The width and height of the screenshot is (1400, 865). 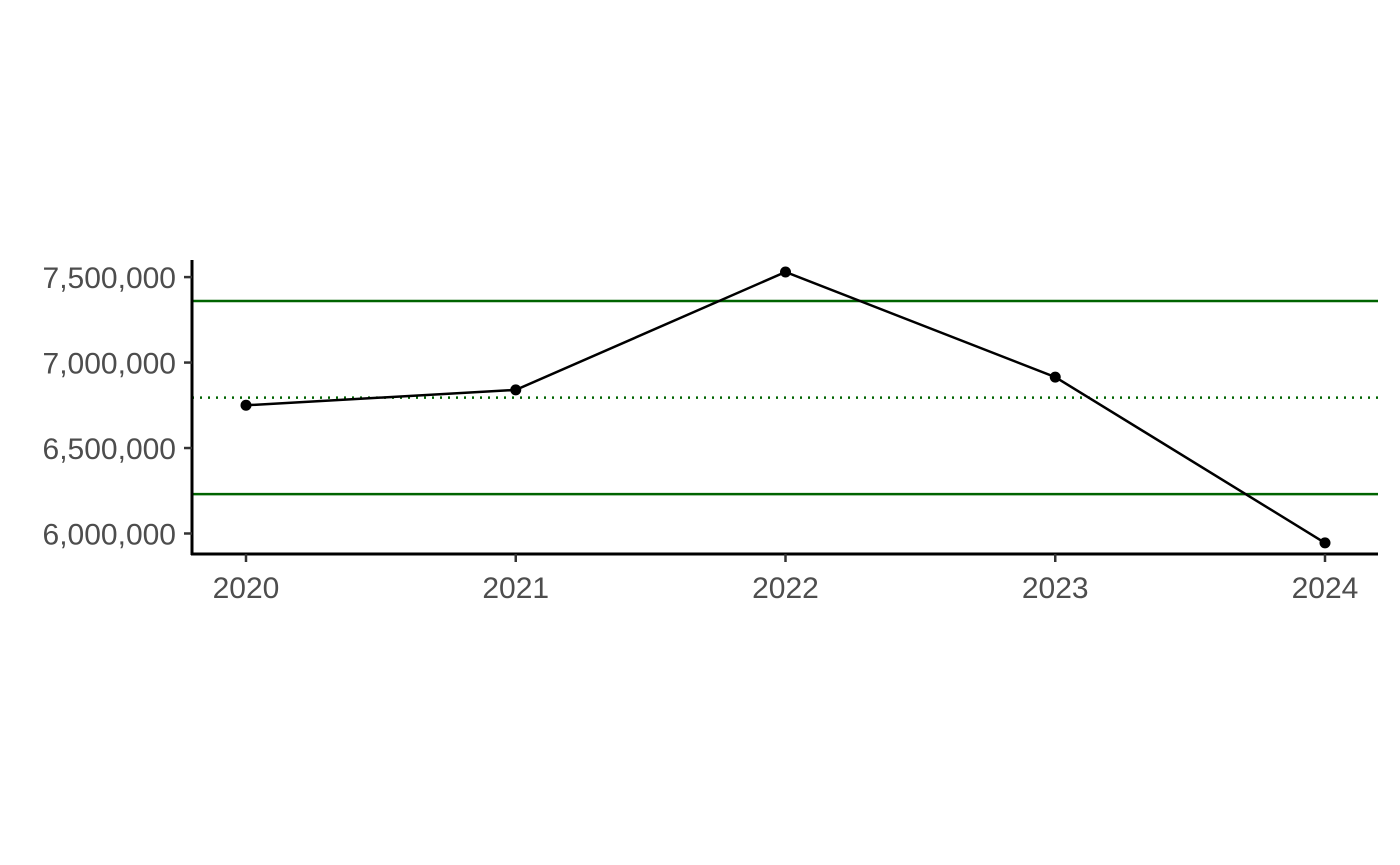 I want to click on data-point-2023, so click(x=1055, y=377).